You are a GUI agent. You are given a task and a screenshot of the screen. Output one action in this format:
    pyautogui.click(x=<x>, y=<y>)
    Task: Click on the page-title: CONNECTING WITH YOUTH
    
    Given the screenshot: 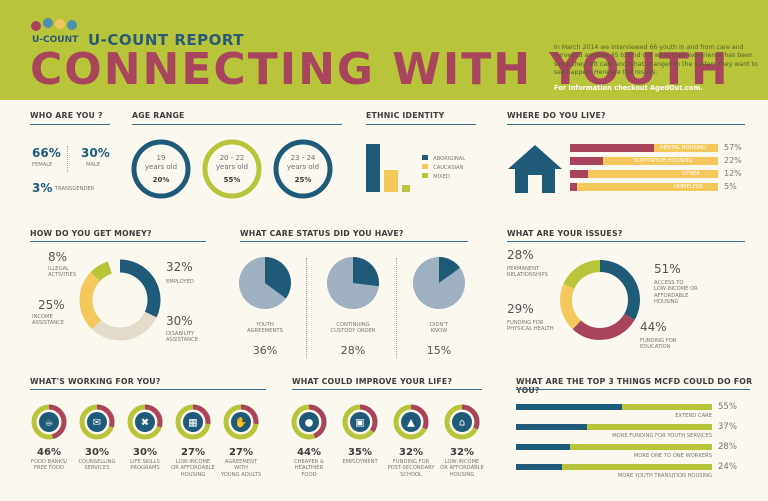 What is the action you would take?
    pyautogui.click(x=380, y=69)
    